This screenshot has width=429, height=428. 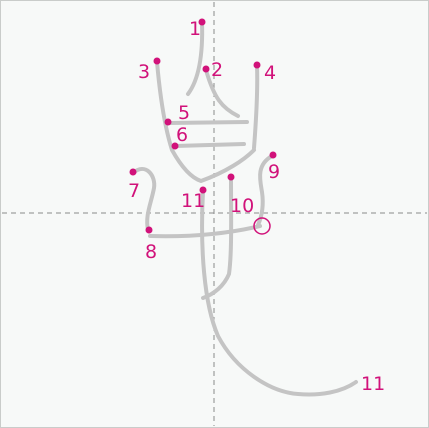 What do you see at coordinates (193, 201) in the screenshot?
I see `stroke-11-number: 11` at bounding box center [193, 201].